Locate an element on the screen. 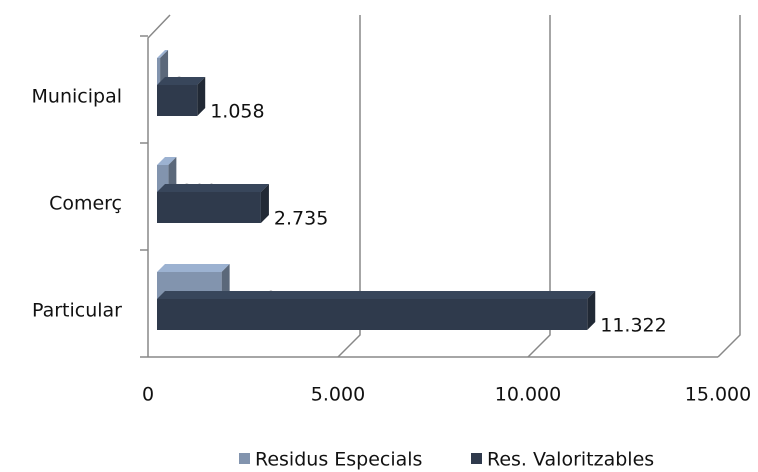  category-label: Municipal is located at coordinates (77, 97).